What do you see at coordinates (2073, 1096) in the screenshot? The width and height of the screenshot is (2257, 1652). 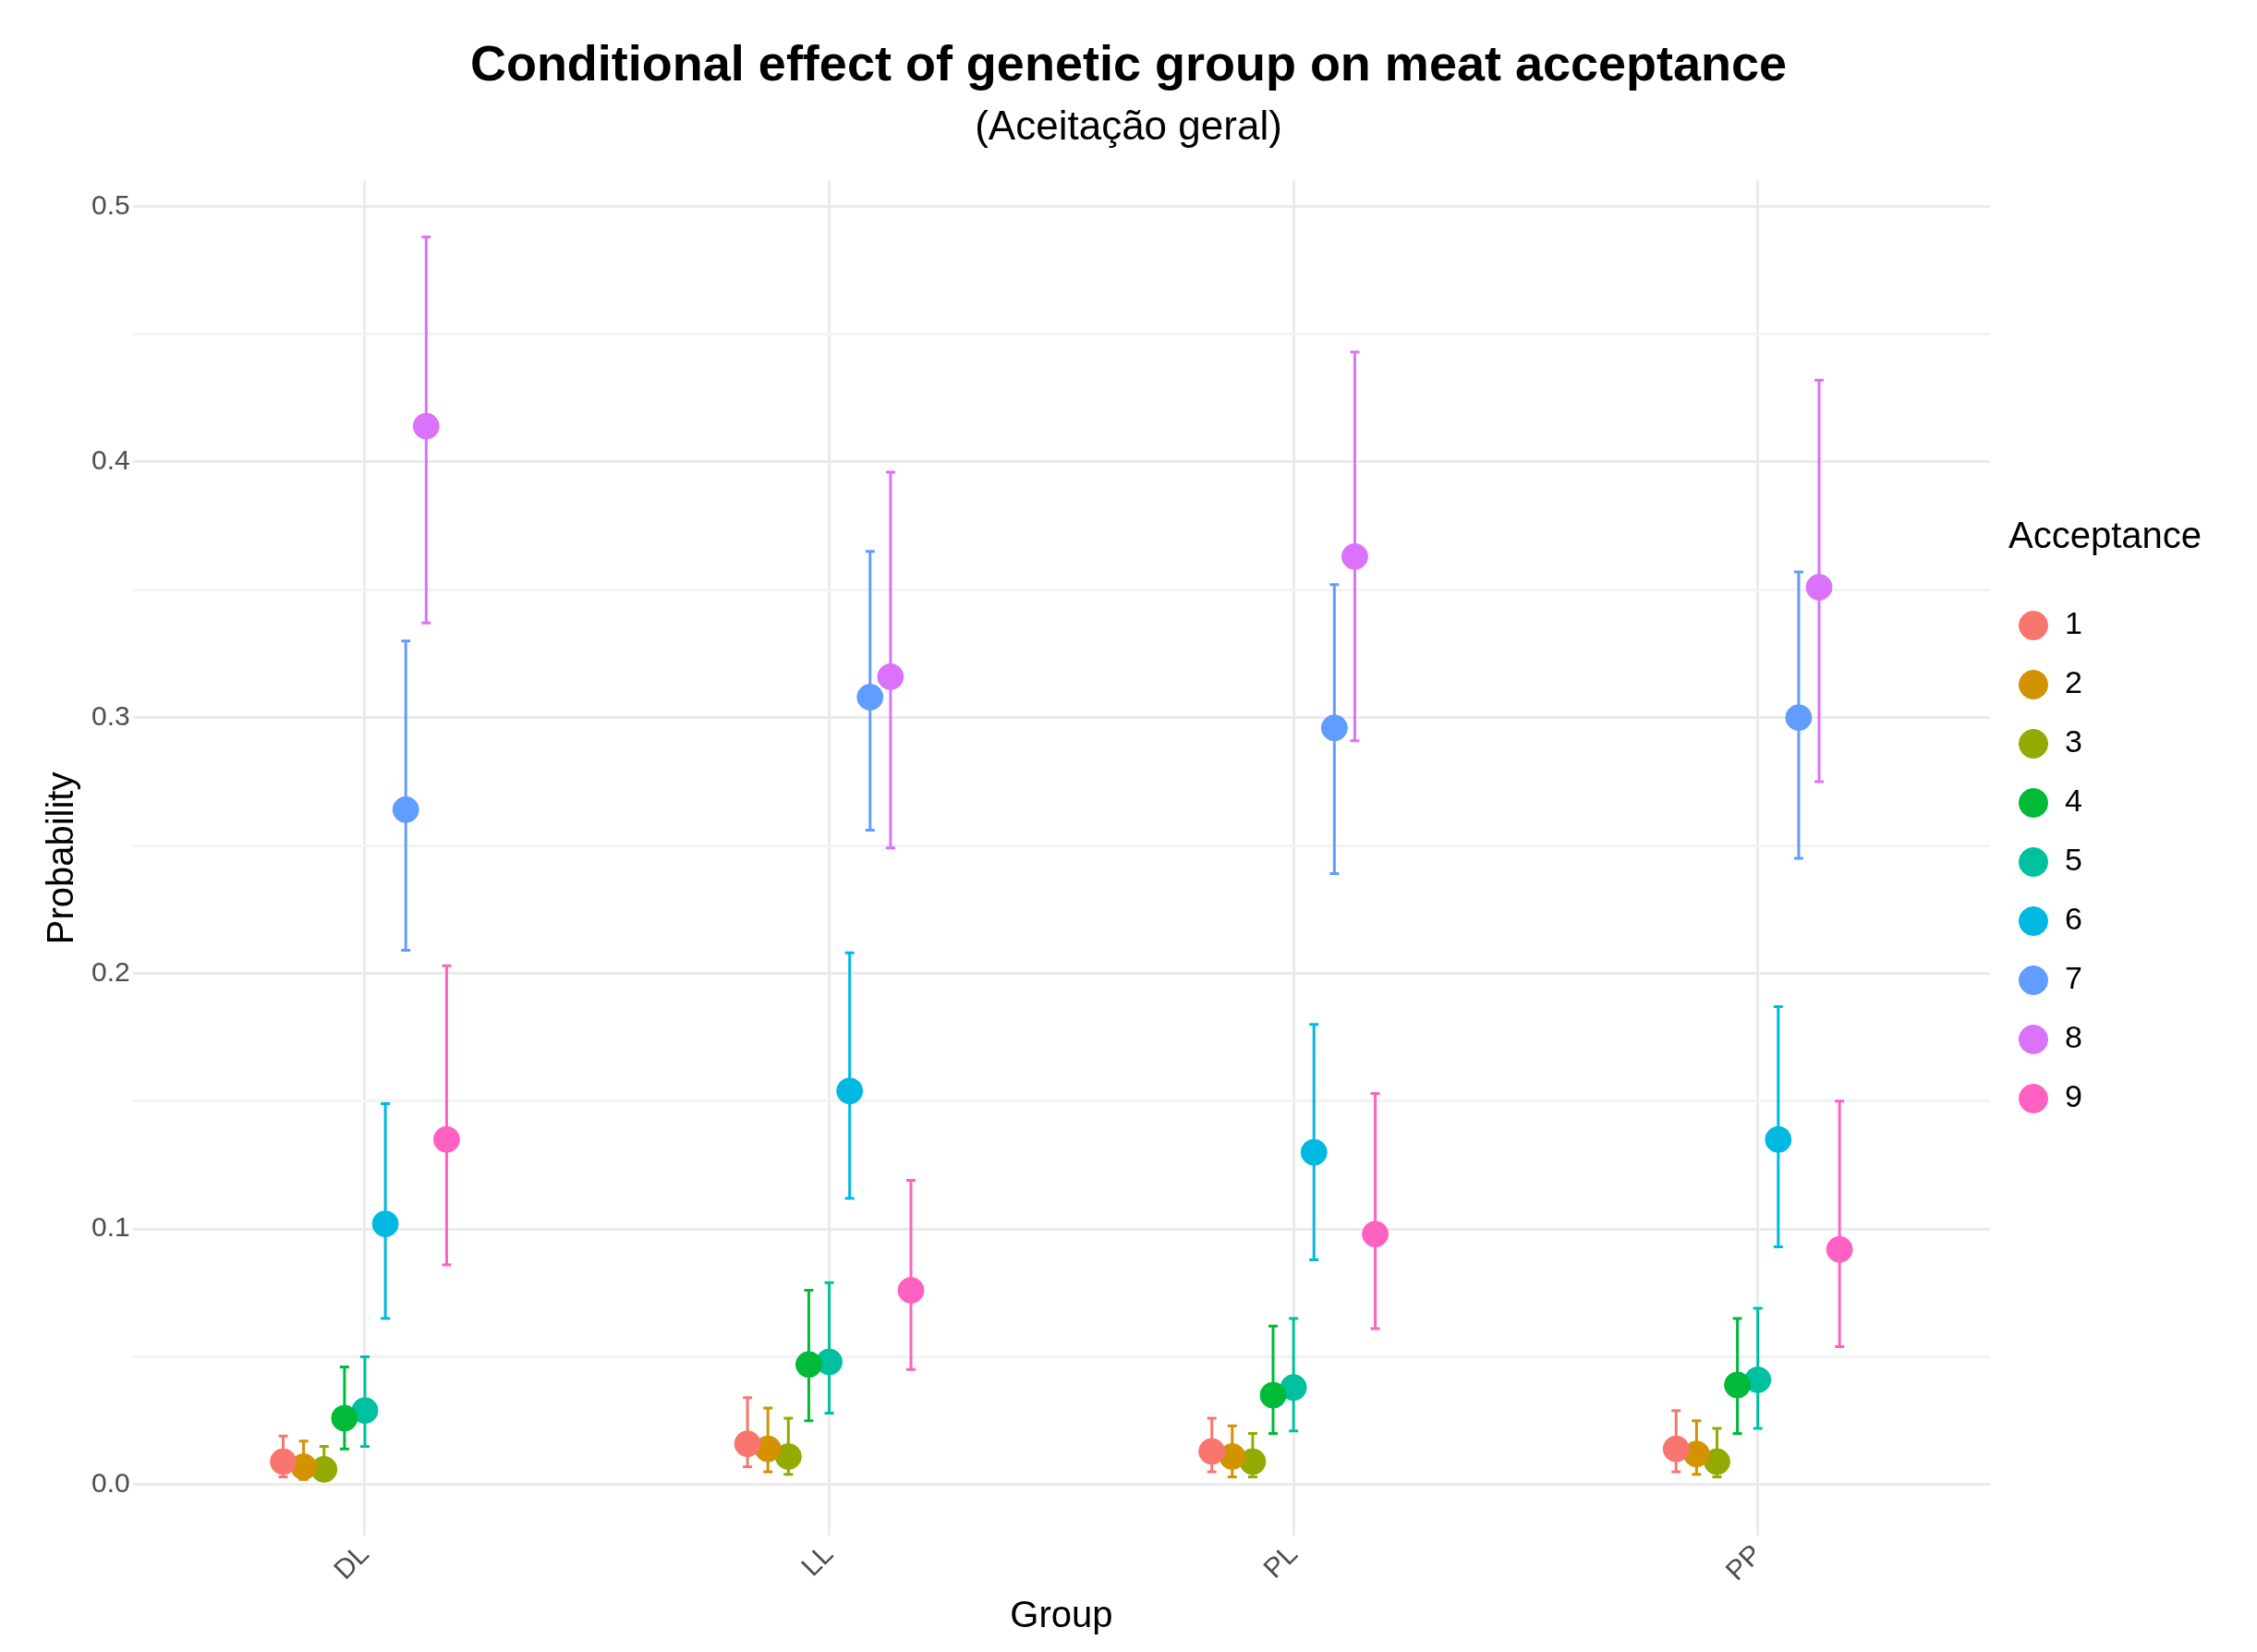 I see `legend-label: 9` at bounding box center [2073, 1096].